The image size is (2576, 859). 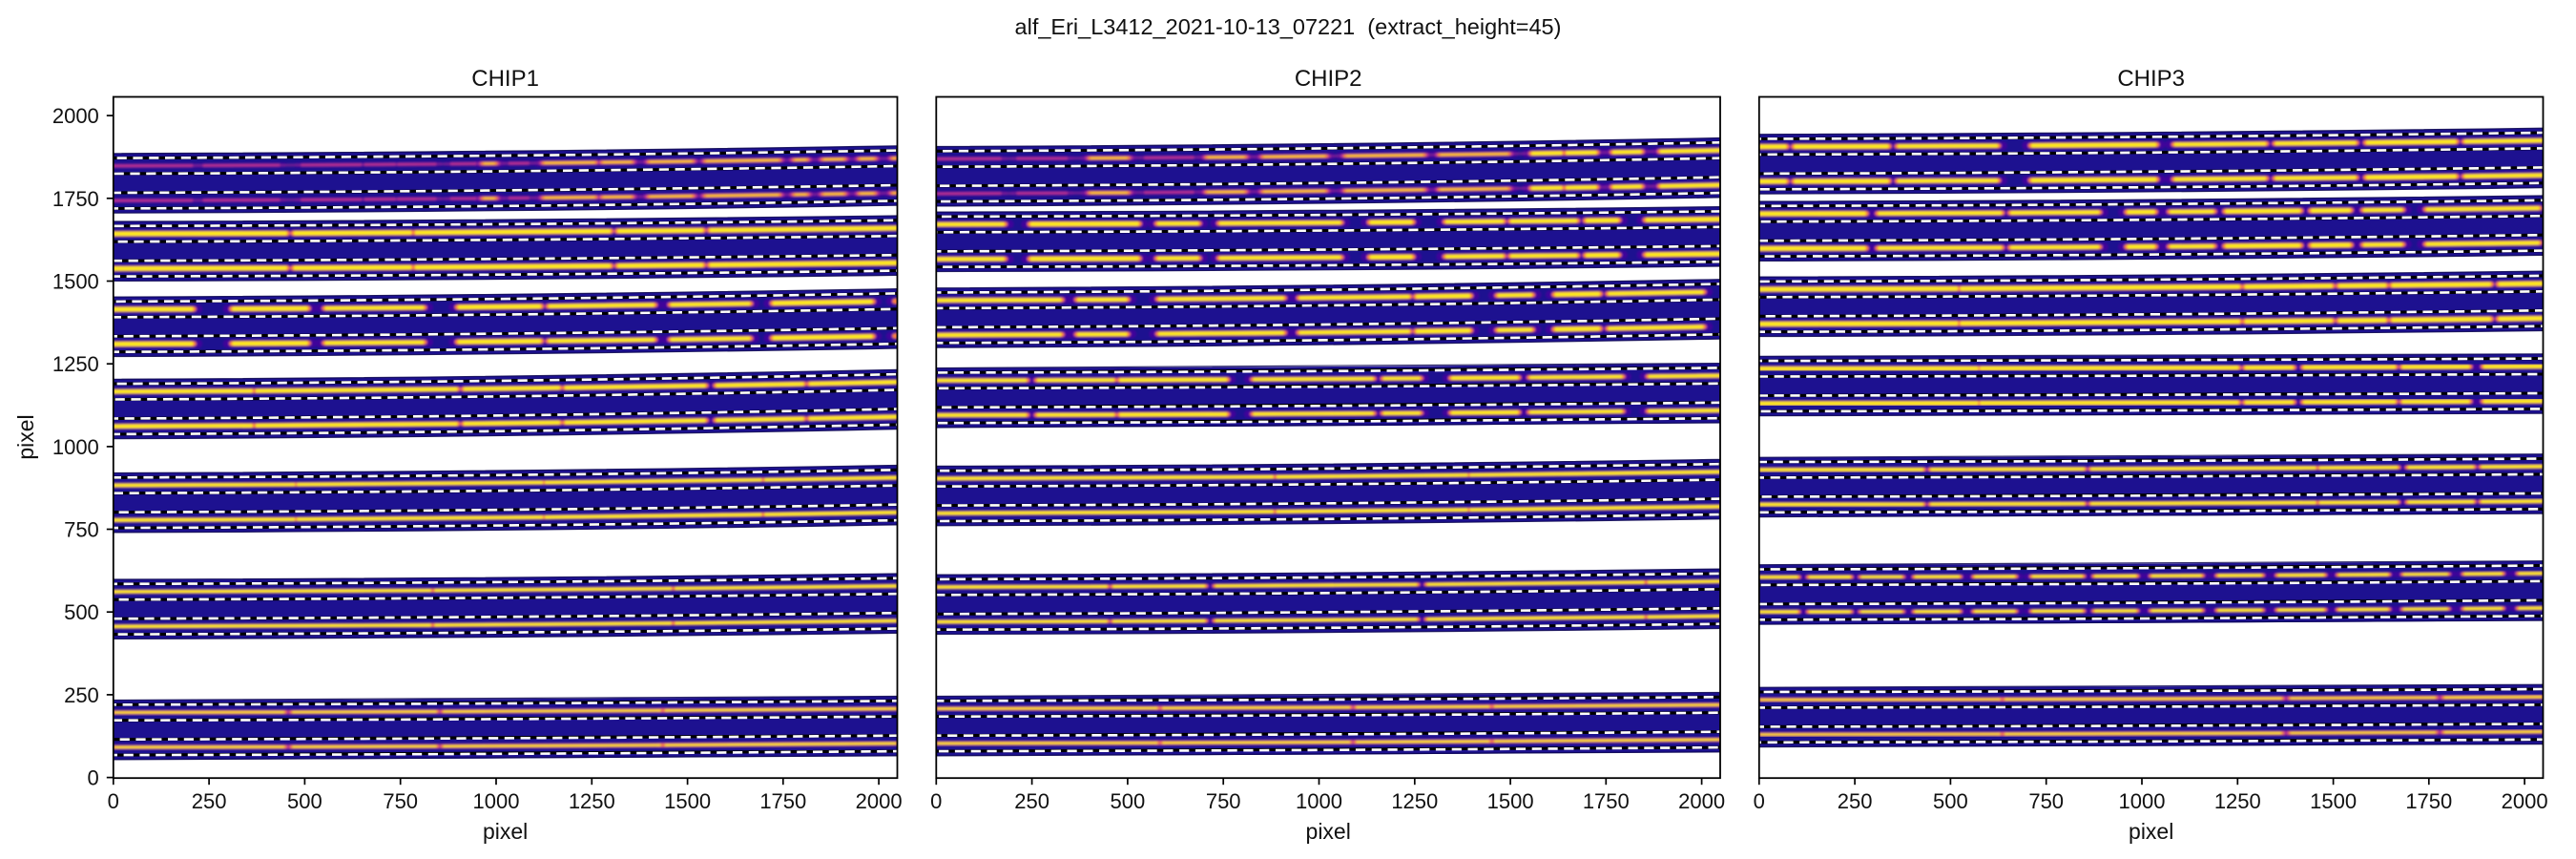 What do you see at coordinates (1328, 79) in the screenshot?
I see `svg-text: CHIP2` at bounding box center [1328, 79].